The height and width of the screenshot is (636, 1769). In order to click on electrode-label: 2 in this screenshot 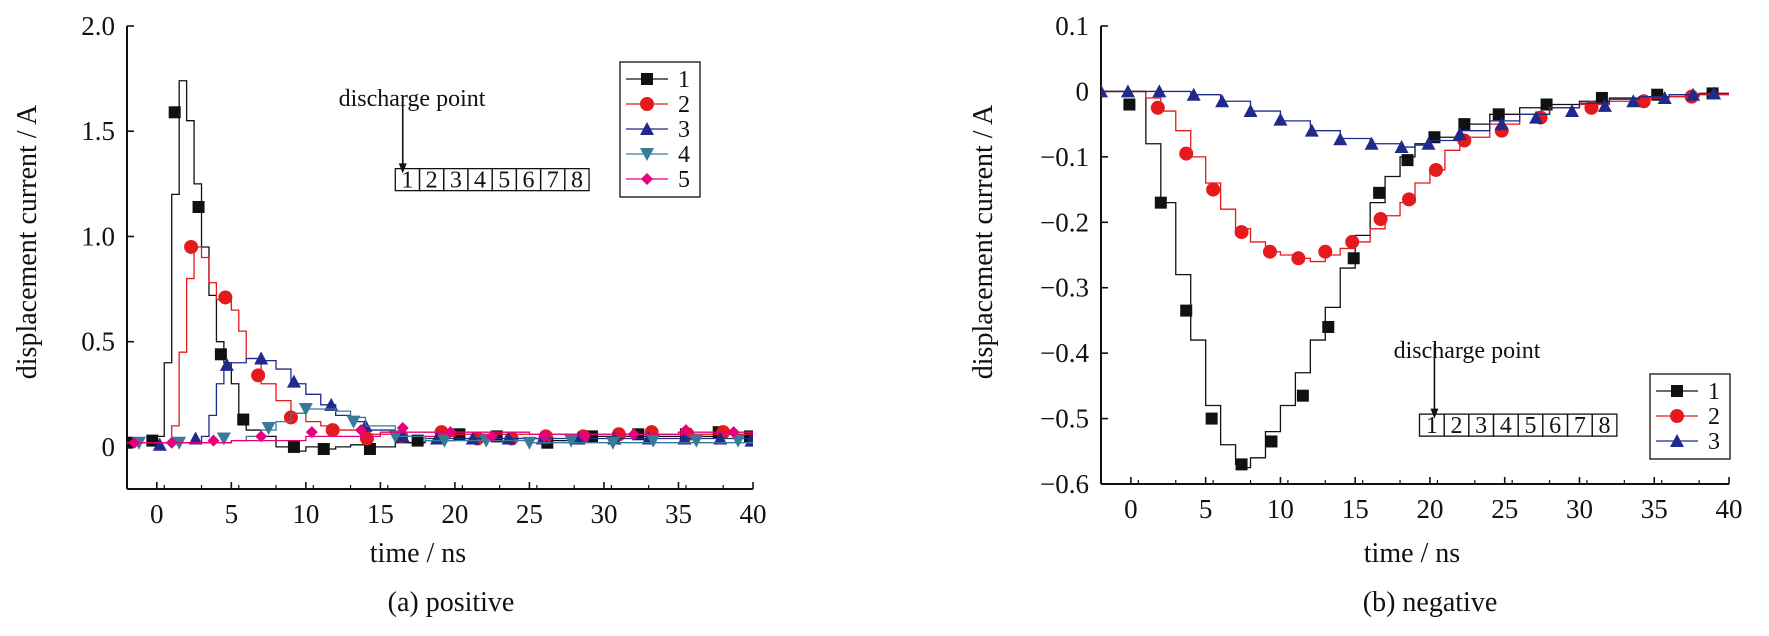, I will do `click(432, 181)`.